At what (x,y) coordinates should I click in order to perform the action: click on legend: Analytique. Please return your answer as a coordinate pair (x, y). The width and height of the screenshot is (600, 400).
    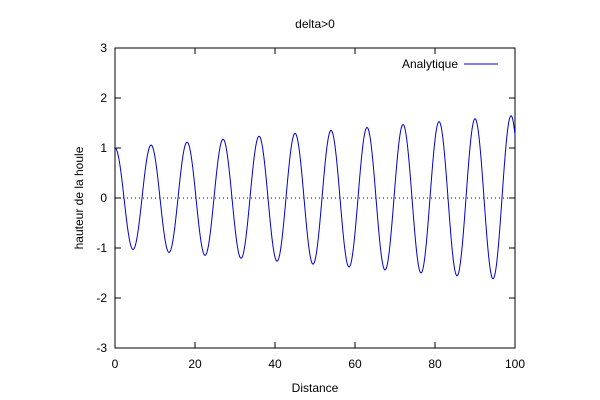
    Looking at the image, I should click on (450, 64).